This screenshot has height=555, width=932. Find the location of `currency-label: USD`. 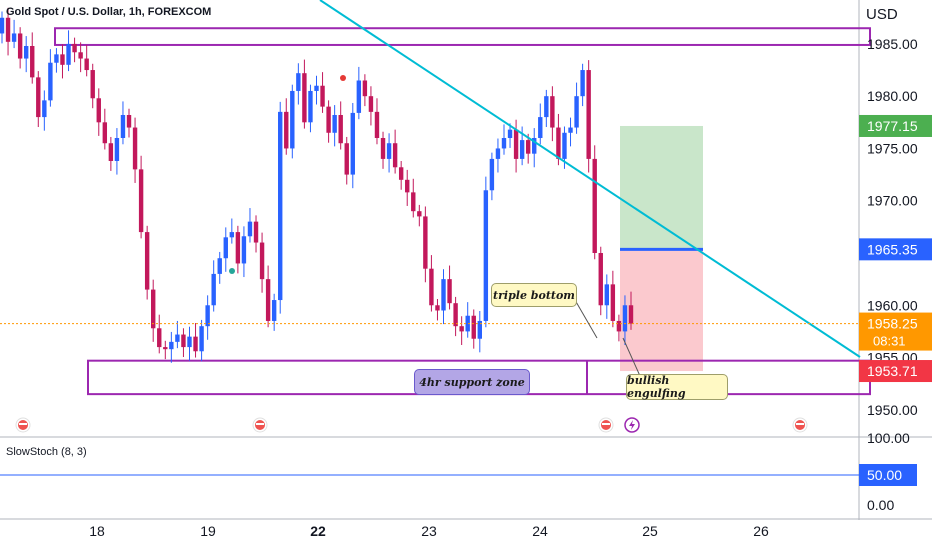

currency-label: USD is located at coordinates (882, 14).